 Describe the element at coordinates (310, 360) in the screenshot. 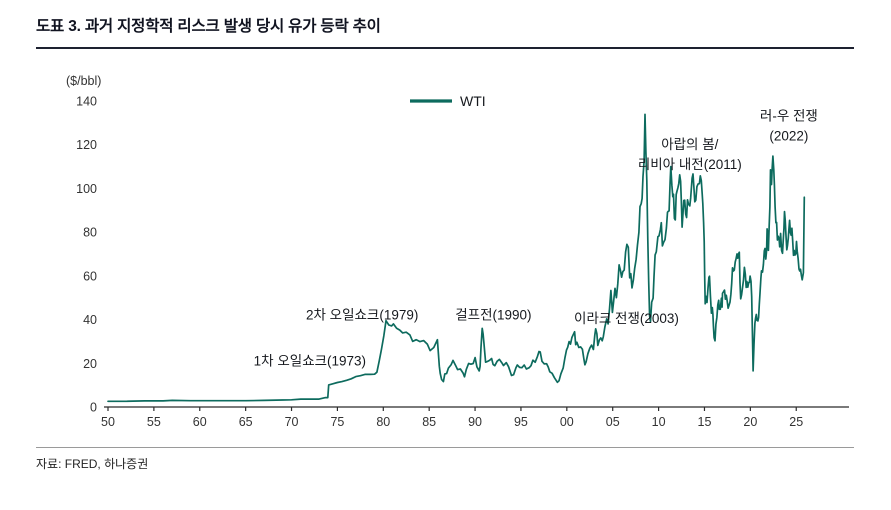

I see `event-annotation: 1차 오일쇼크(1973)` at that location.